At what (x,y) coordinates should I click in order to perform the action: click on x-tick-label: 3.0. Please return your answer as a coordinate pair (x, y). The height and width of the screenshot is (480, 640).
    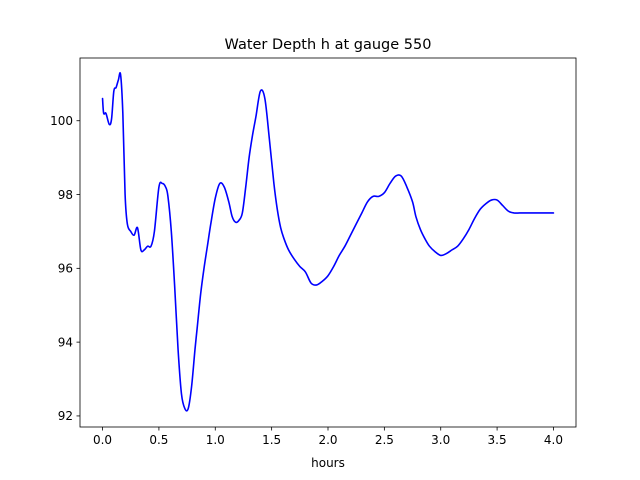
    Looking at the image, I should click on (440, 440).